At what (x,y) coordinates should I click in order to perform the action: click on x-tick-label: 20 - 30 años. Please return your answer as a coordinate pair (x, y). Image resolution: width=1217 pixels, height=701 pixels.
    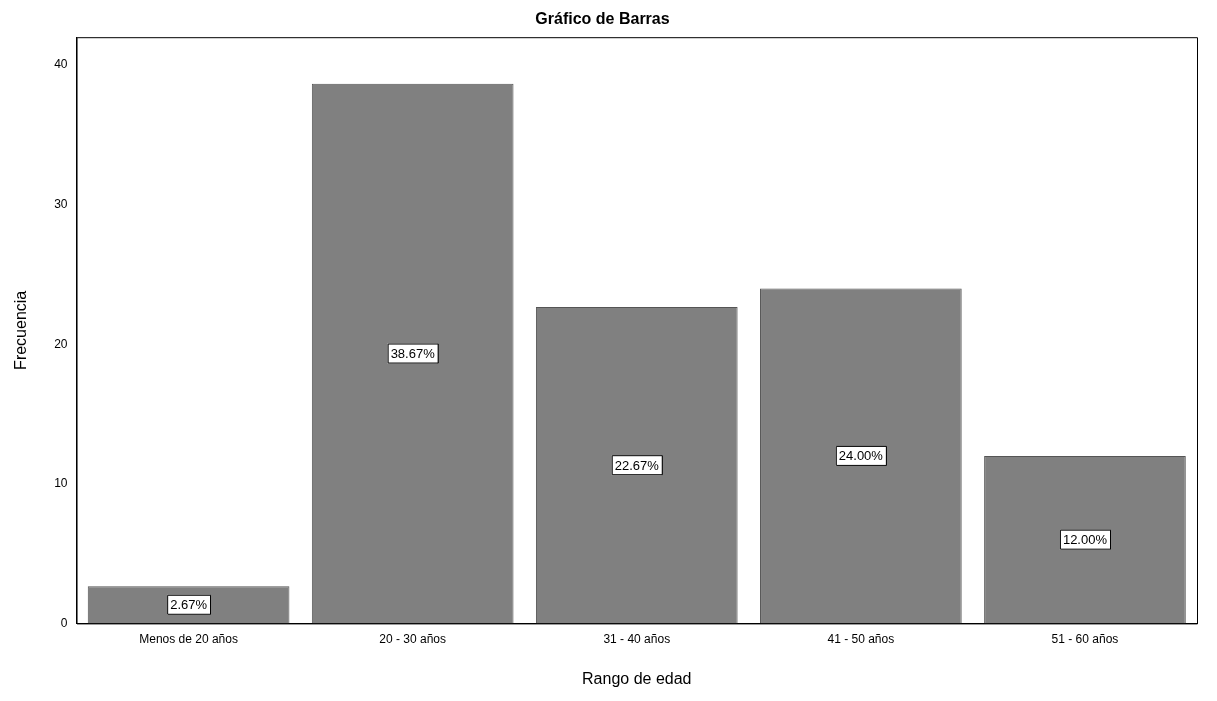
    Looking at the image, I should click on (413, 638).